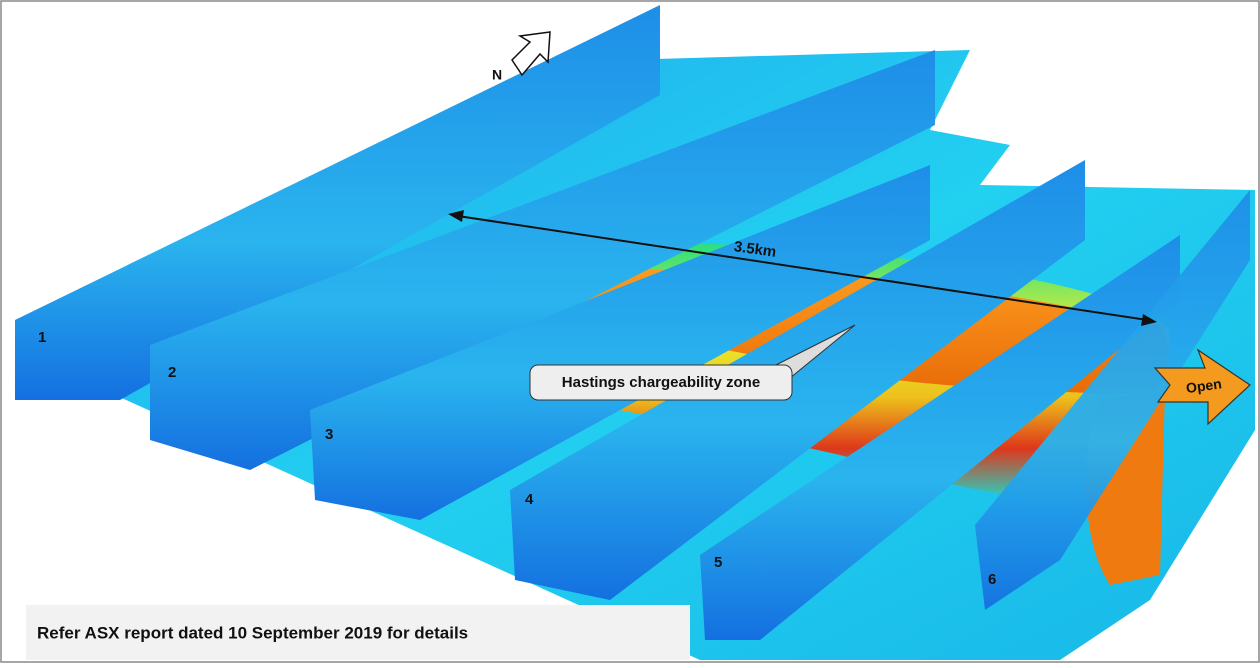  I want to click on open-label: Open, so click(1204, 385).